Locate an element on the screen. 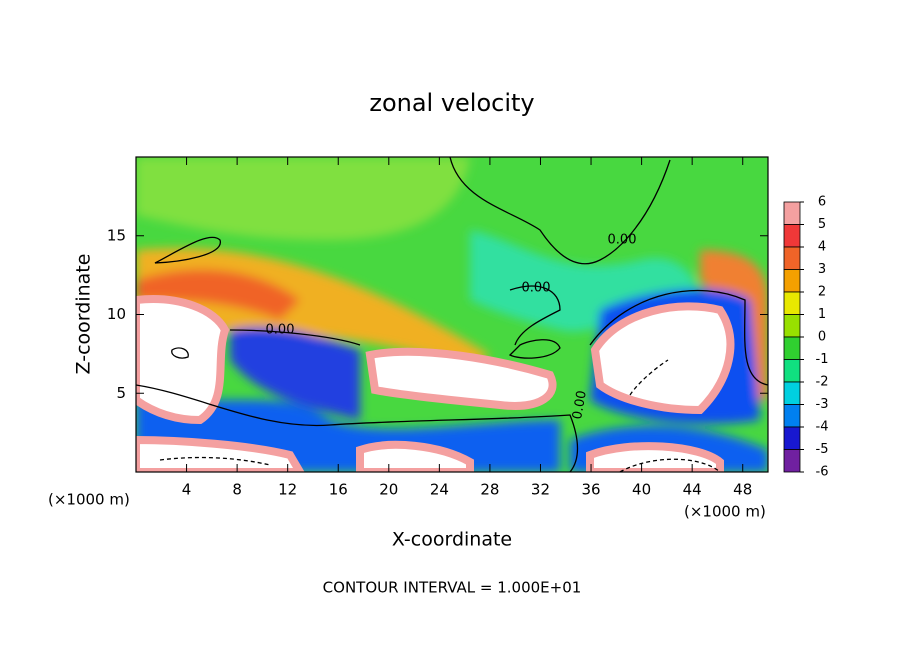  colorbar-label: 4 is located at coordinates (822, 247).